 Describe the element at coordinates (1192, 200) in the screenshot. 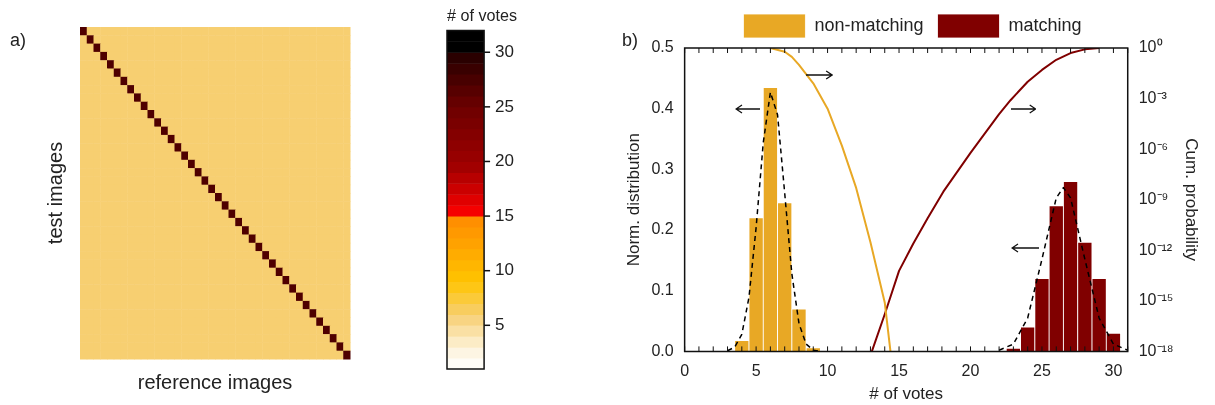

I see `y2-axis-title: Cum. probability` at that location.